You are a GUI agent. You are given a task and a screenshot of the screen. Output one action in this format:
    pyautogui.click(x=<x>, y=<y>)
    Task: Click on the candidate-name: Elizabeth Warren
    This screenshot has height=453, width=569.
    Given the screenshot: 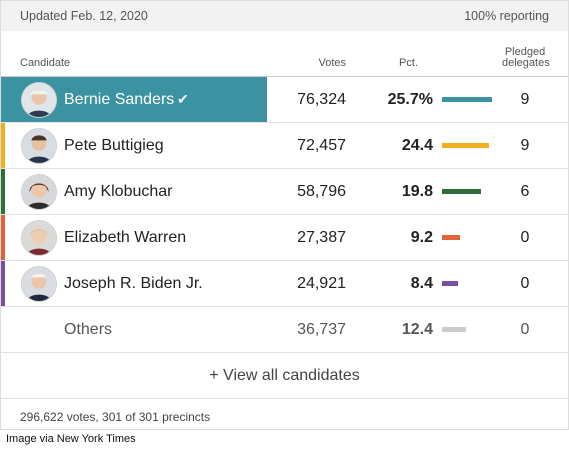 What is the action you would take?
    pyautogui.click(x=125, y=237)
    